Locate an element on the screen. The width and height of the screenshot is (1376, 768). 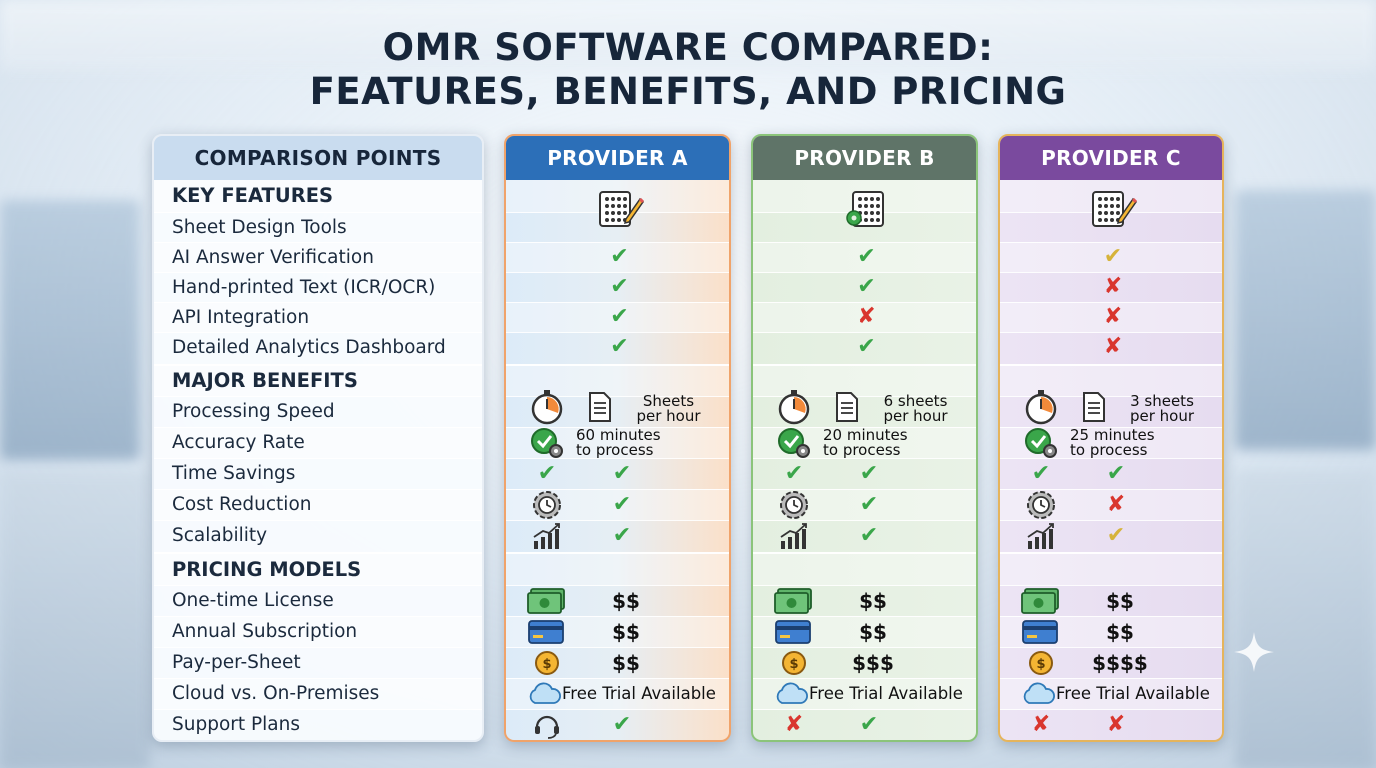
row-time-savings: Time Savings is located at coordinates (318, 473).